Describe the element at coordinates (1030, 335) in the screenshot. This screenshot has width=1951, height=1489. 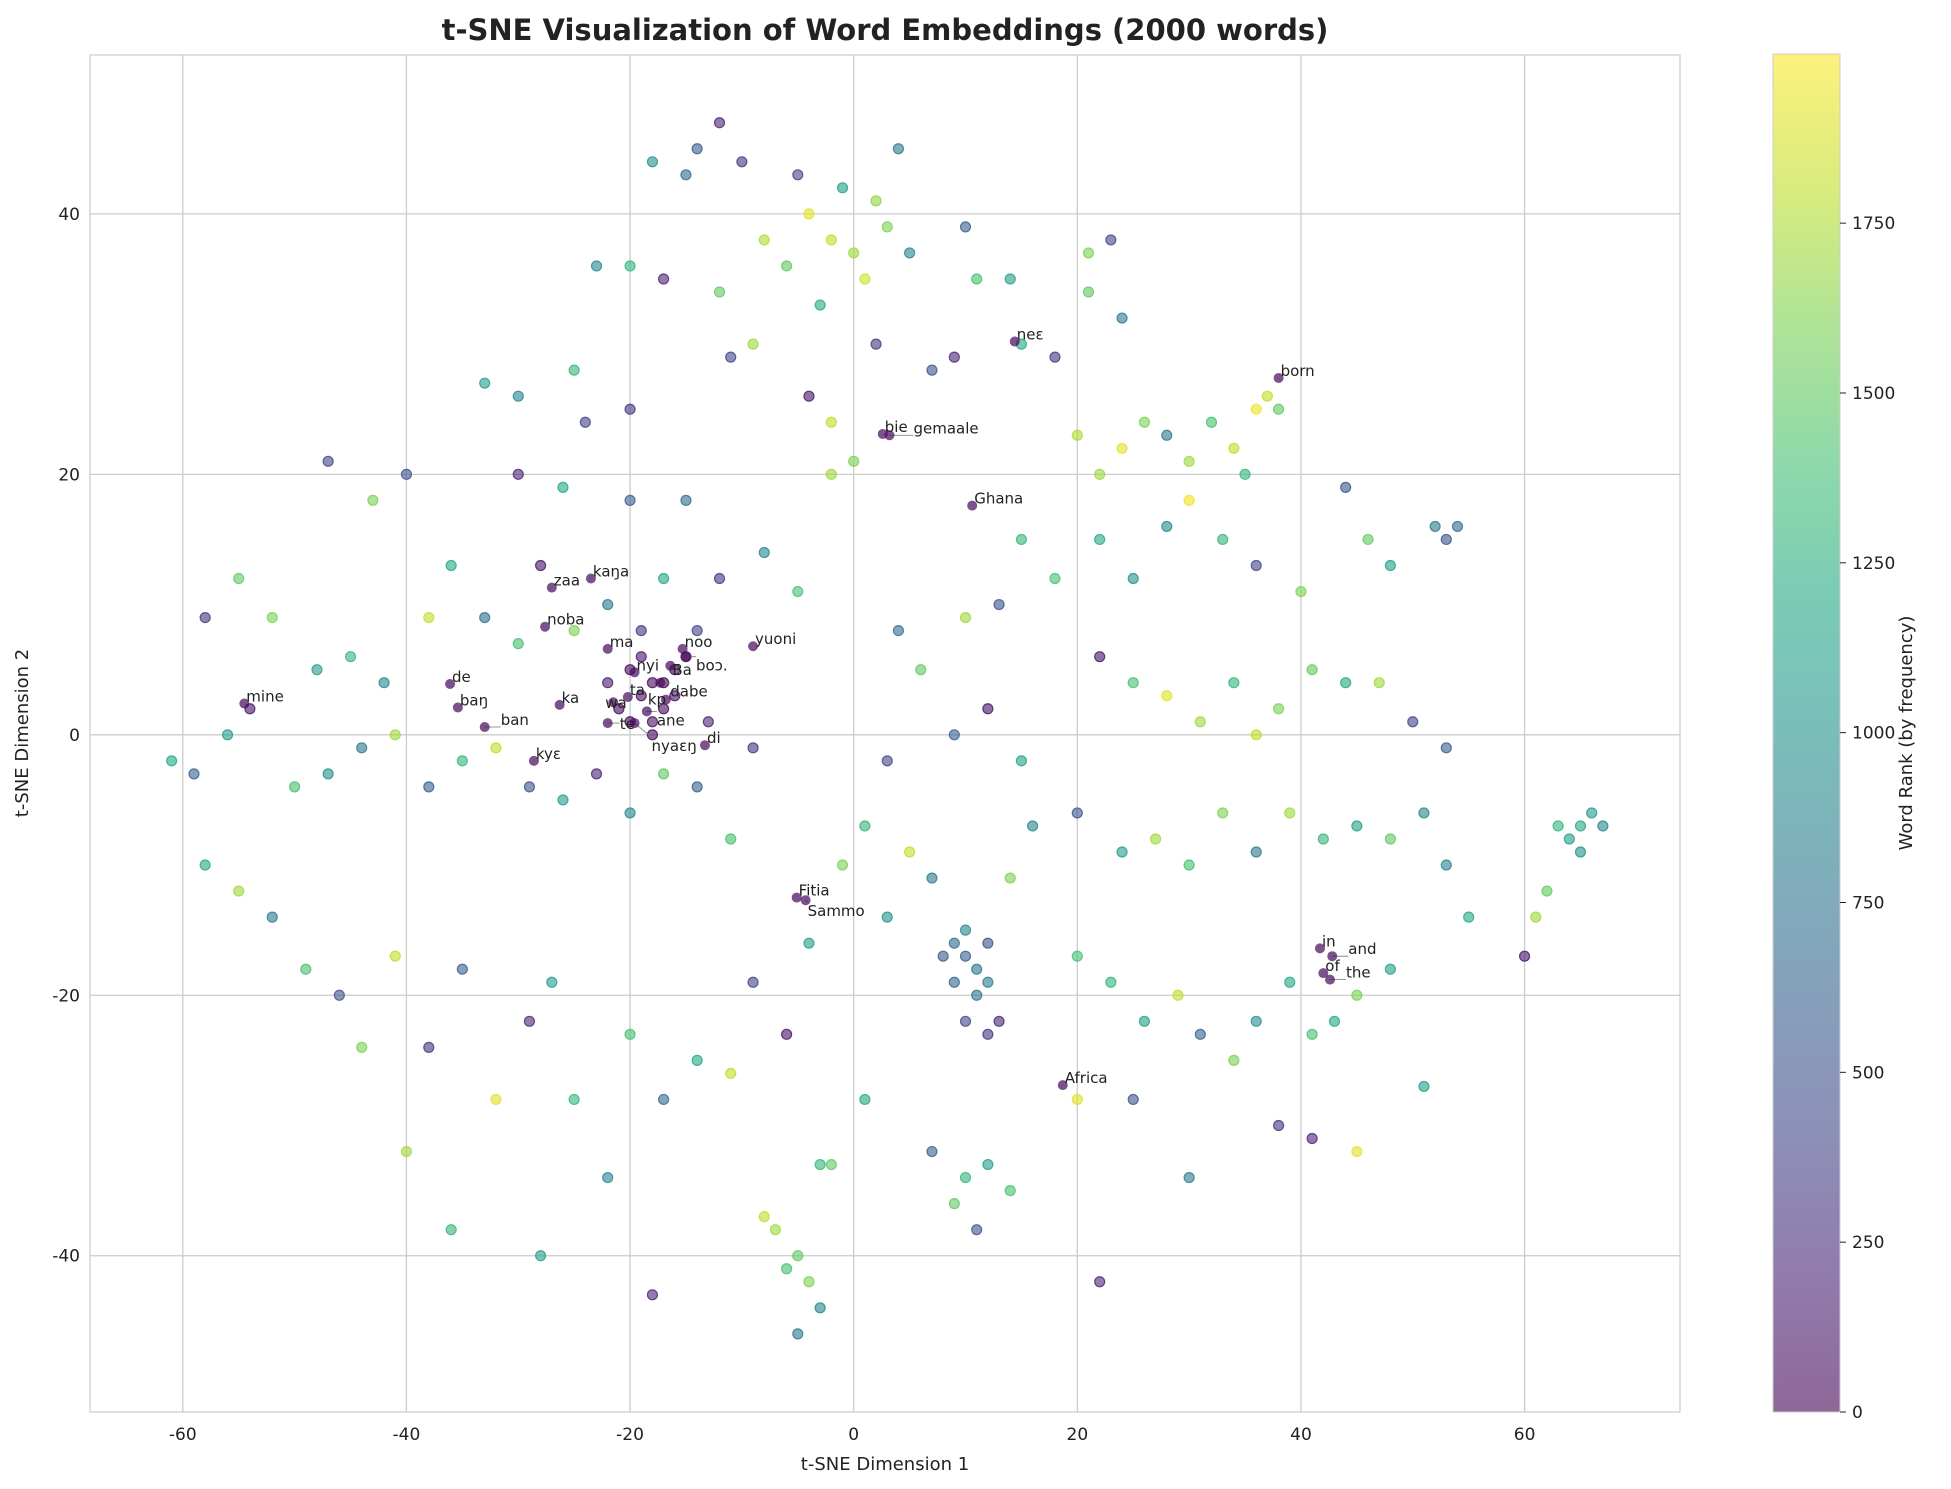
I see `word-label: neɛ` at that location.